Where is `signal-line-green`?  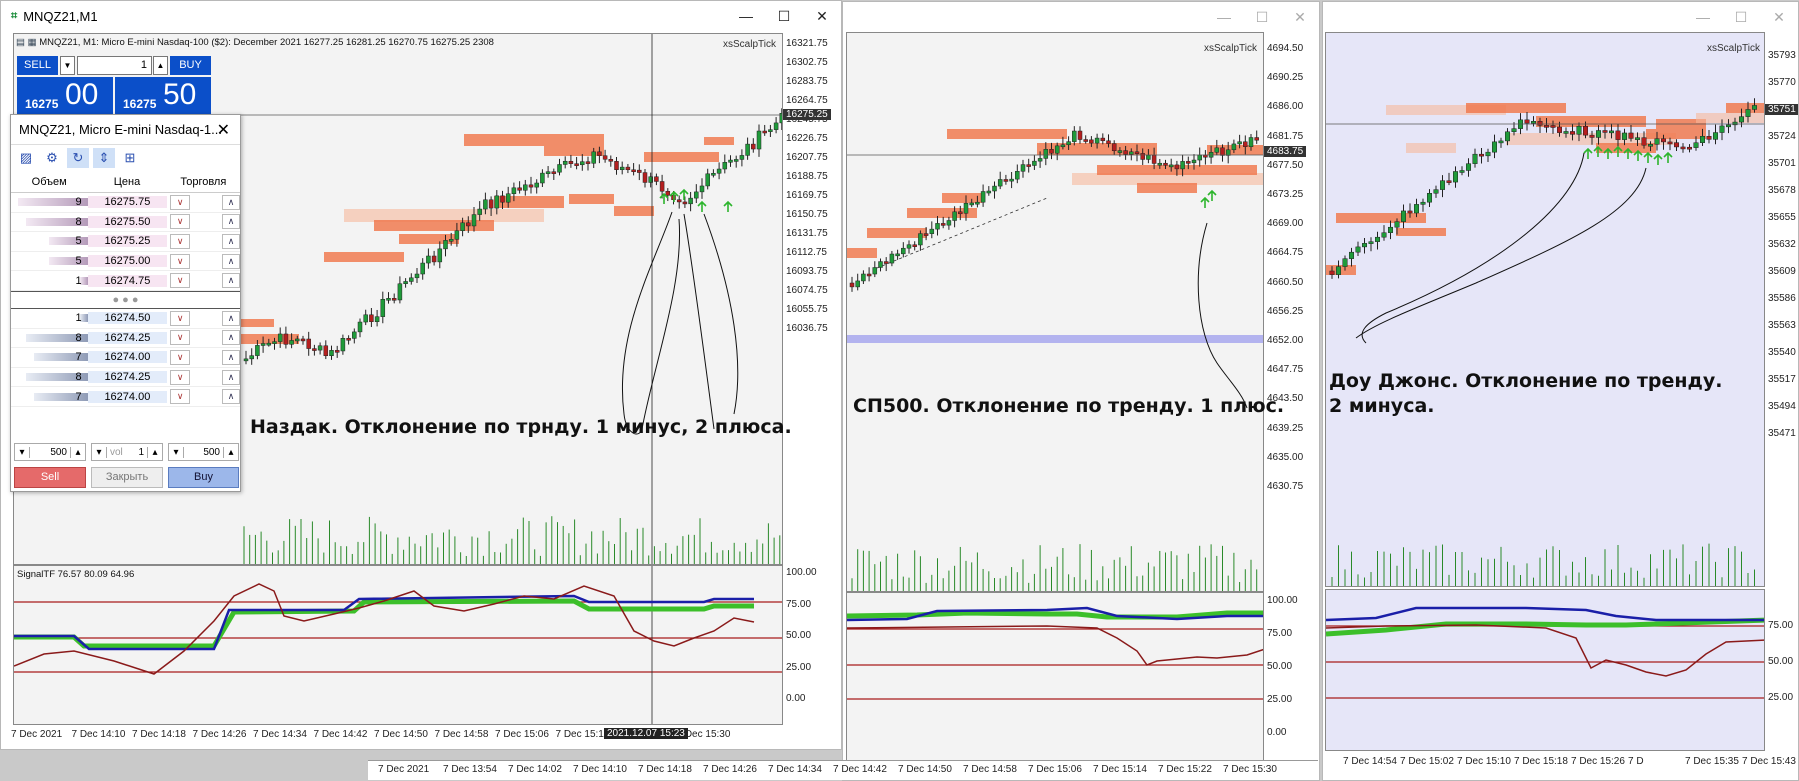
signal-line-green is located at coordinates (1545, 627).